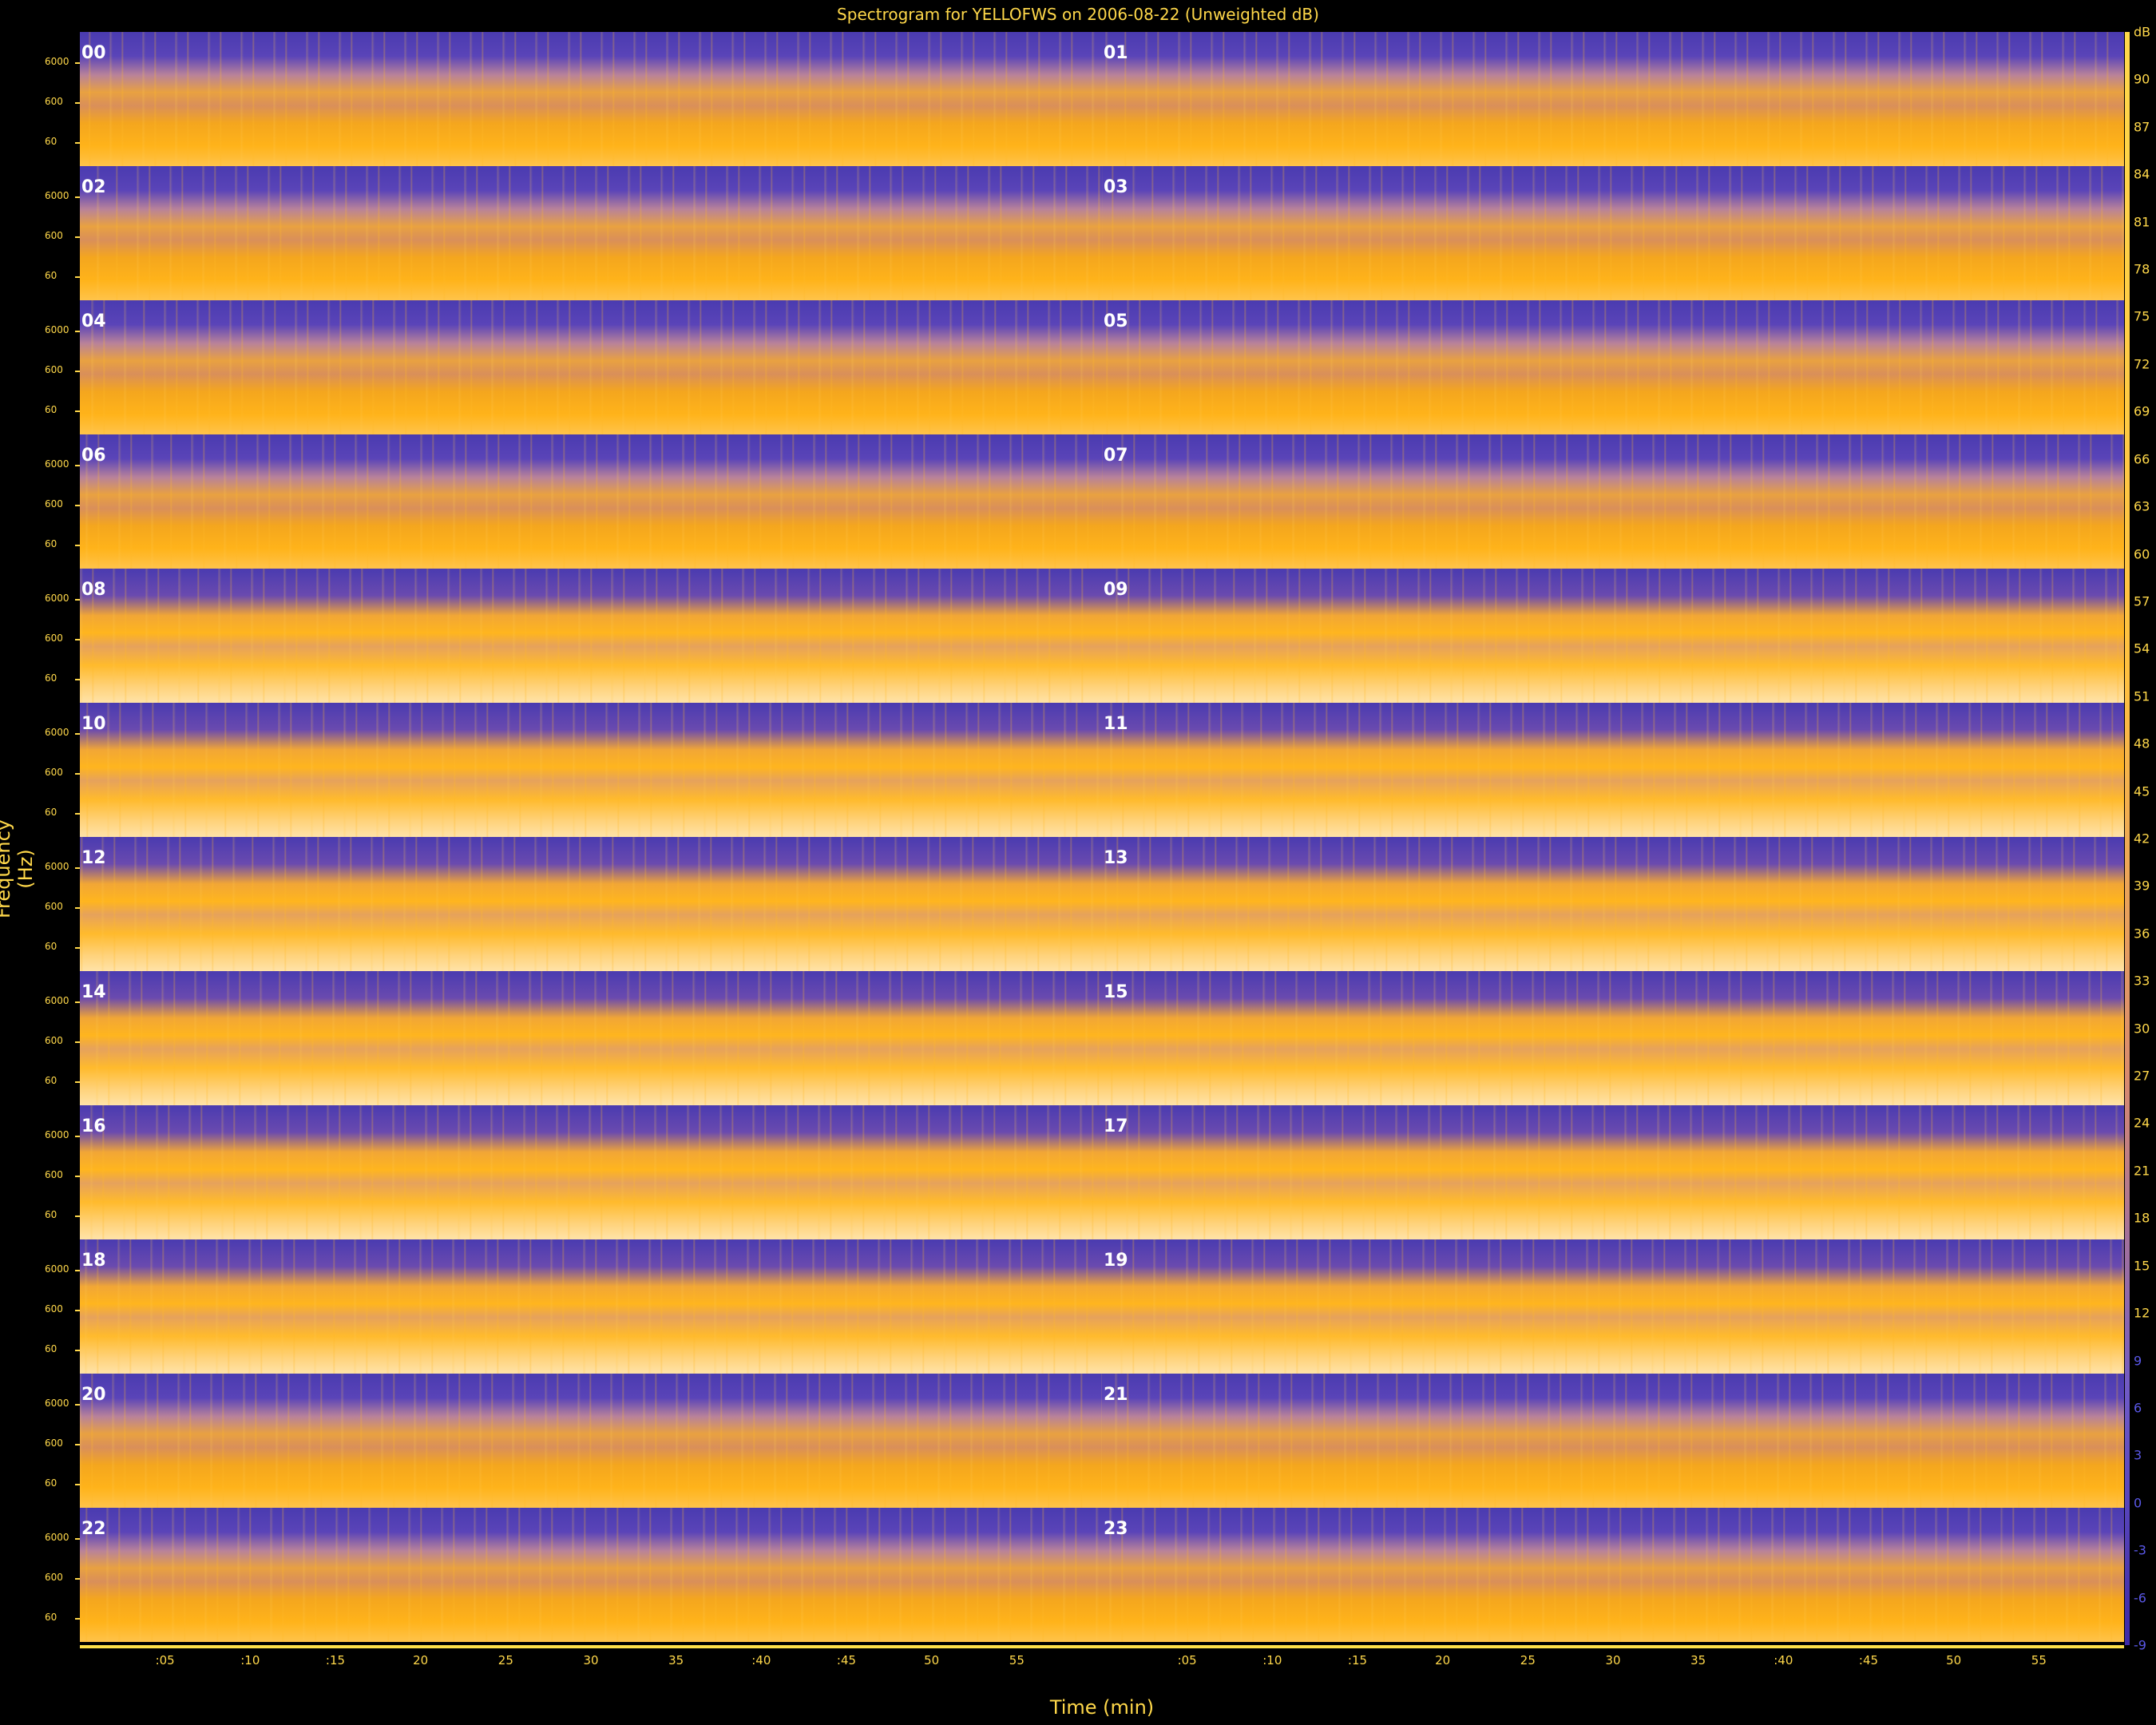  Describe the element at coordinates (1102, 1708) in the screenshot. I see `x-axis-label: Time (min)` at that location.